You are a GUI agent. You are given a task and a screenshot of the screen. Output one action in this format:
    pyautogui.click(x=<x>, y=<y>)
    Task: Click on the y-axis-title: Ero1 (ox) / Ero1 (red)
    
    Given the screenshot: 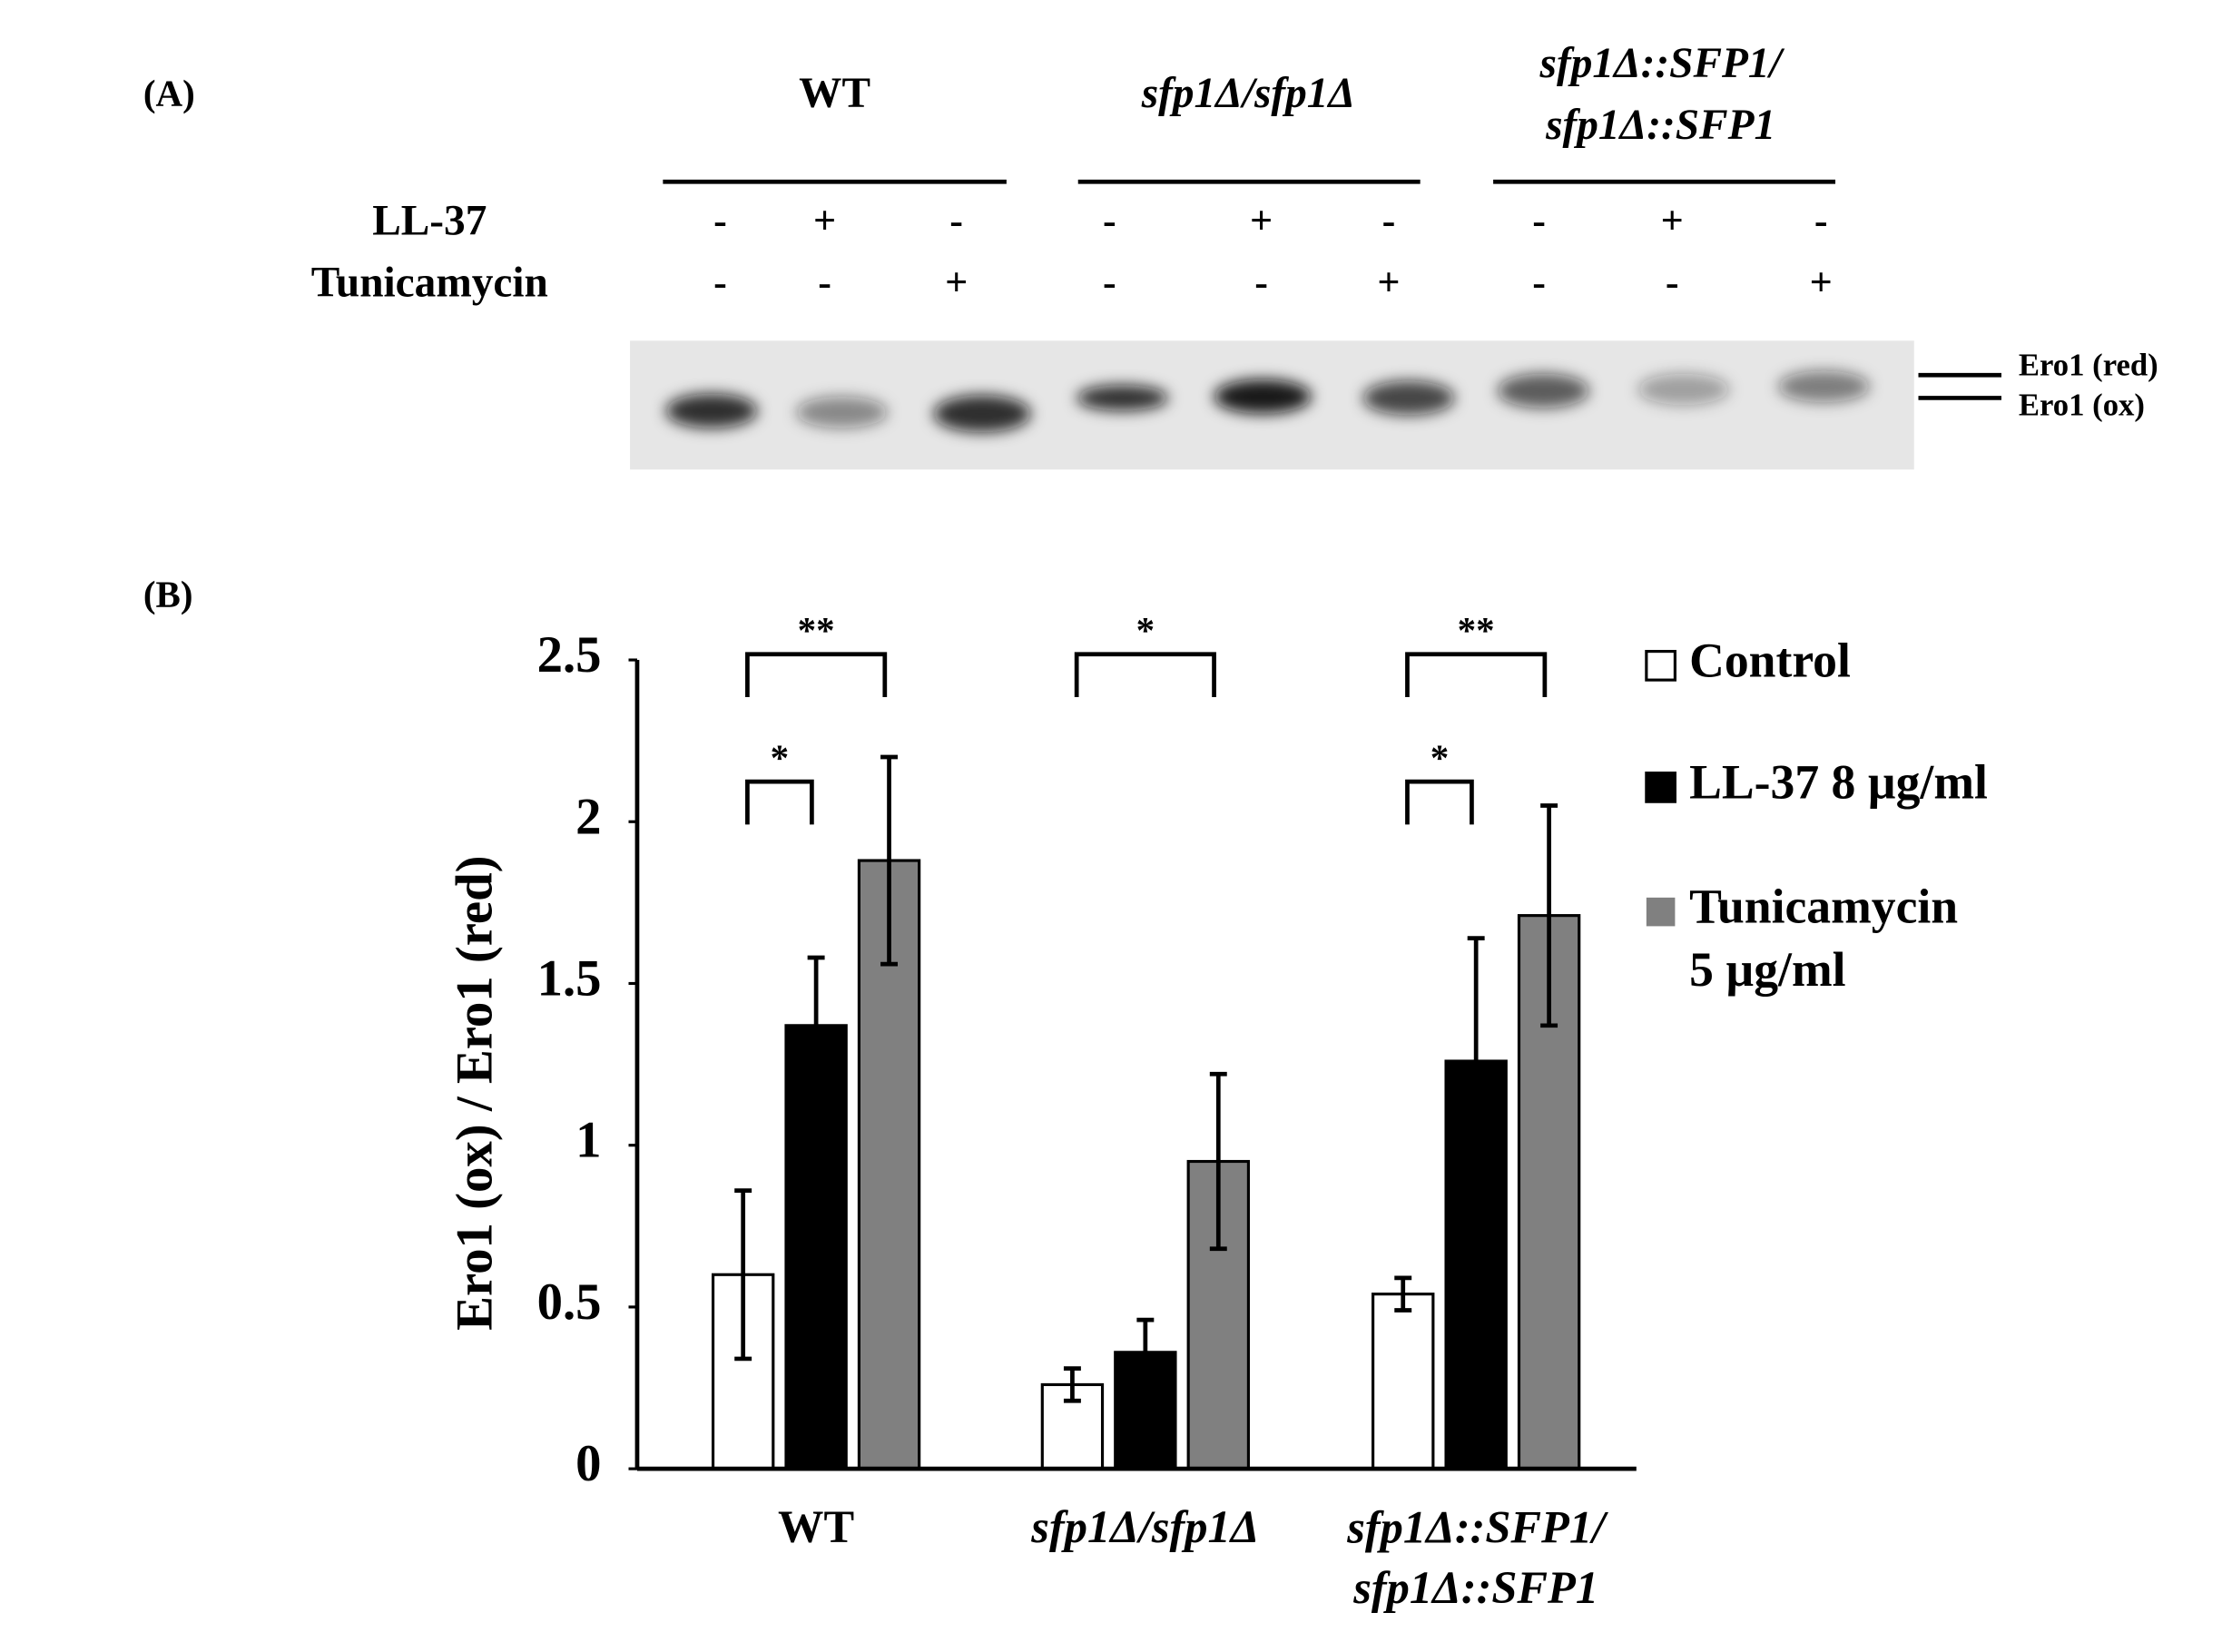 What is the action you would take?
    pyautogui.click(x=475, y=1092)
    